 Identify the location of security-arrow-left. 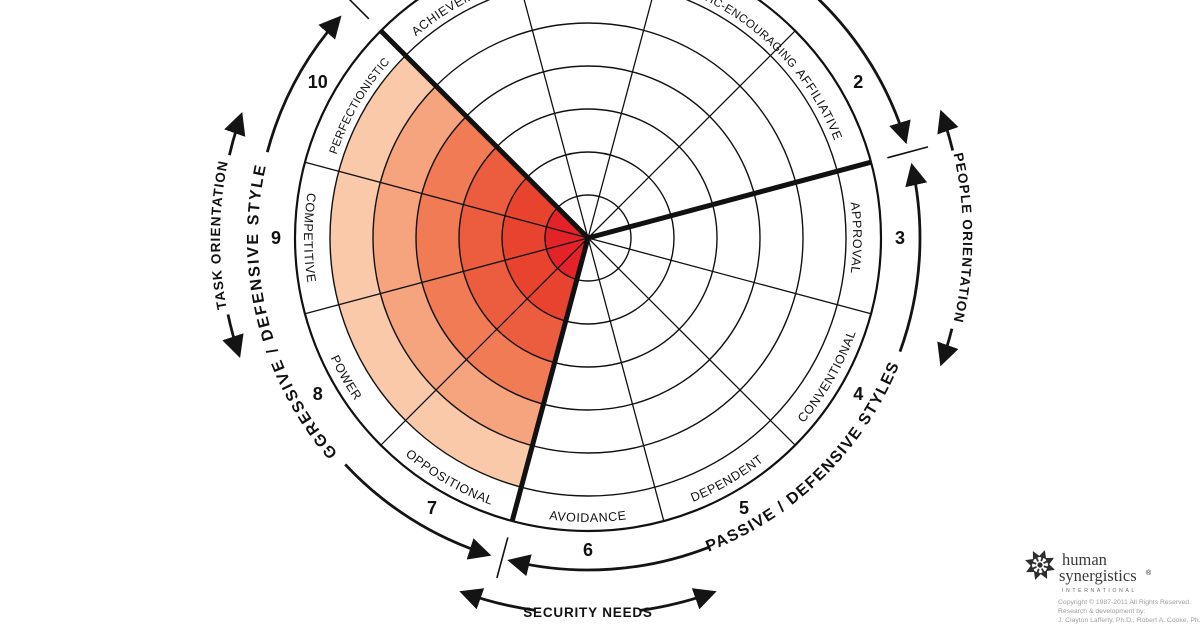
(497, 600).